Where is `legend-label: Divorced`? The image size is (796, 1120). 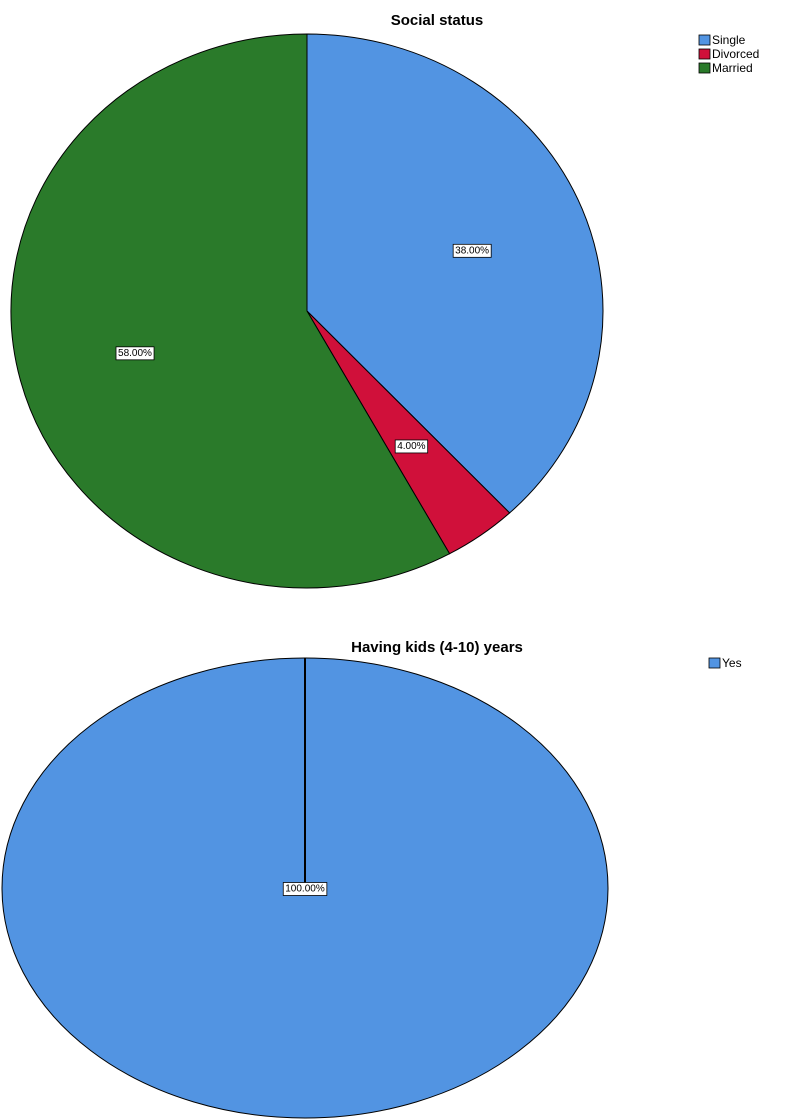 legend-label: Divorced is located at coordinates (735, 54).